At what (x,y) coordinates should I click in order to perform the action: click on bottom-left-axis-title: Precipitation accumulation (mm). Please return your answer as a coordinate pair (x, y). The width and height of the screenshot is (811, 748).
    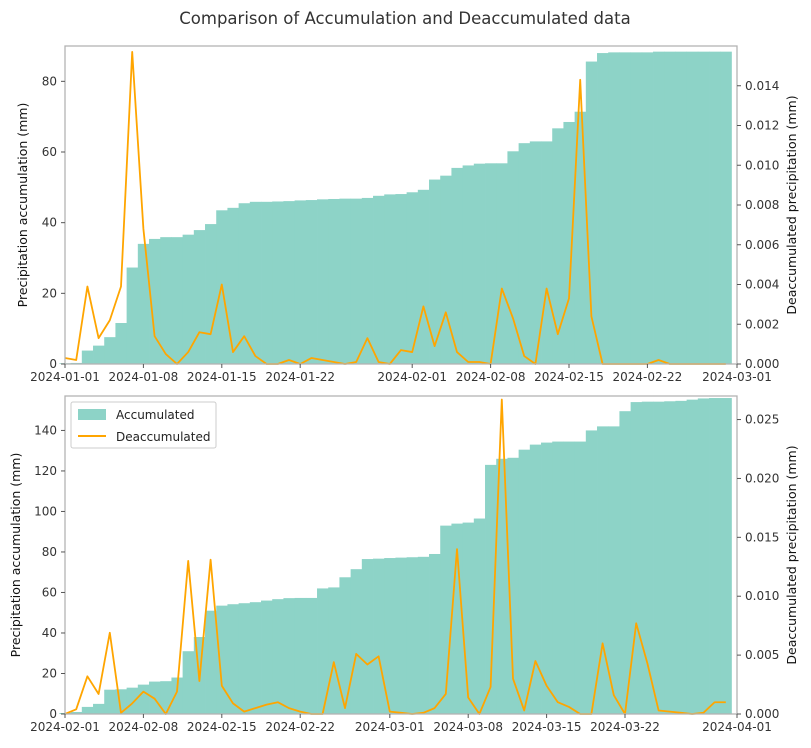
    Looking at the image, I should click on (15, 555).